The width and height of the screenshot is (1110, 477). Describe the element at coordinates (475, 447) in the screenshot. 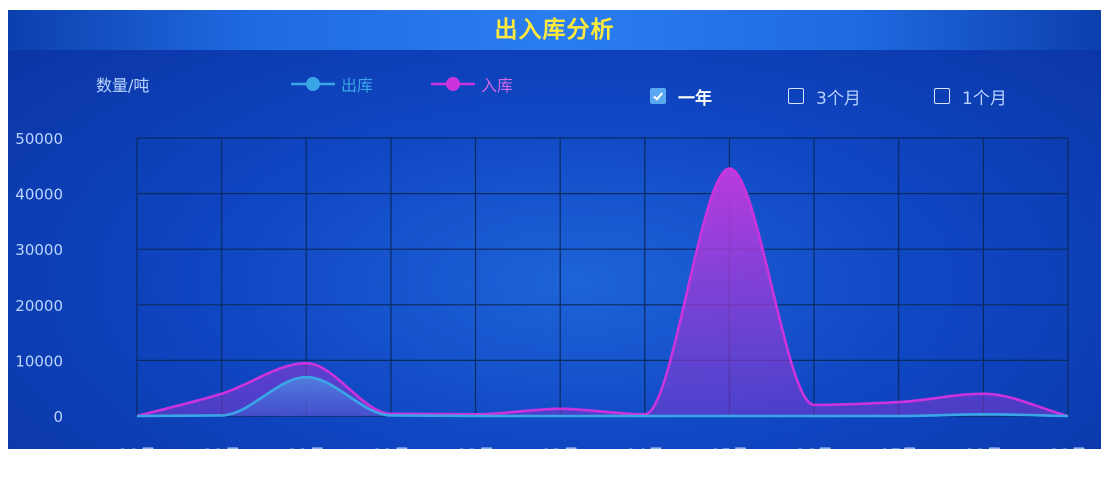

I see `x-tick-label: 02月` at that location.